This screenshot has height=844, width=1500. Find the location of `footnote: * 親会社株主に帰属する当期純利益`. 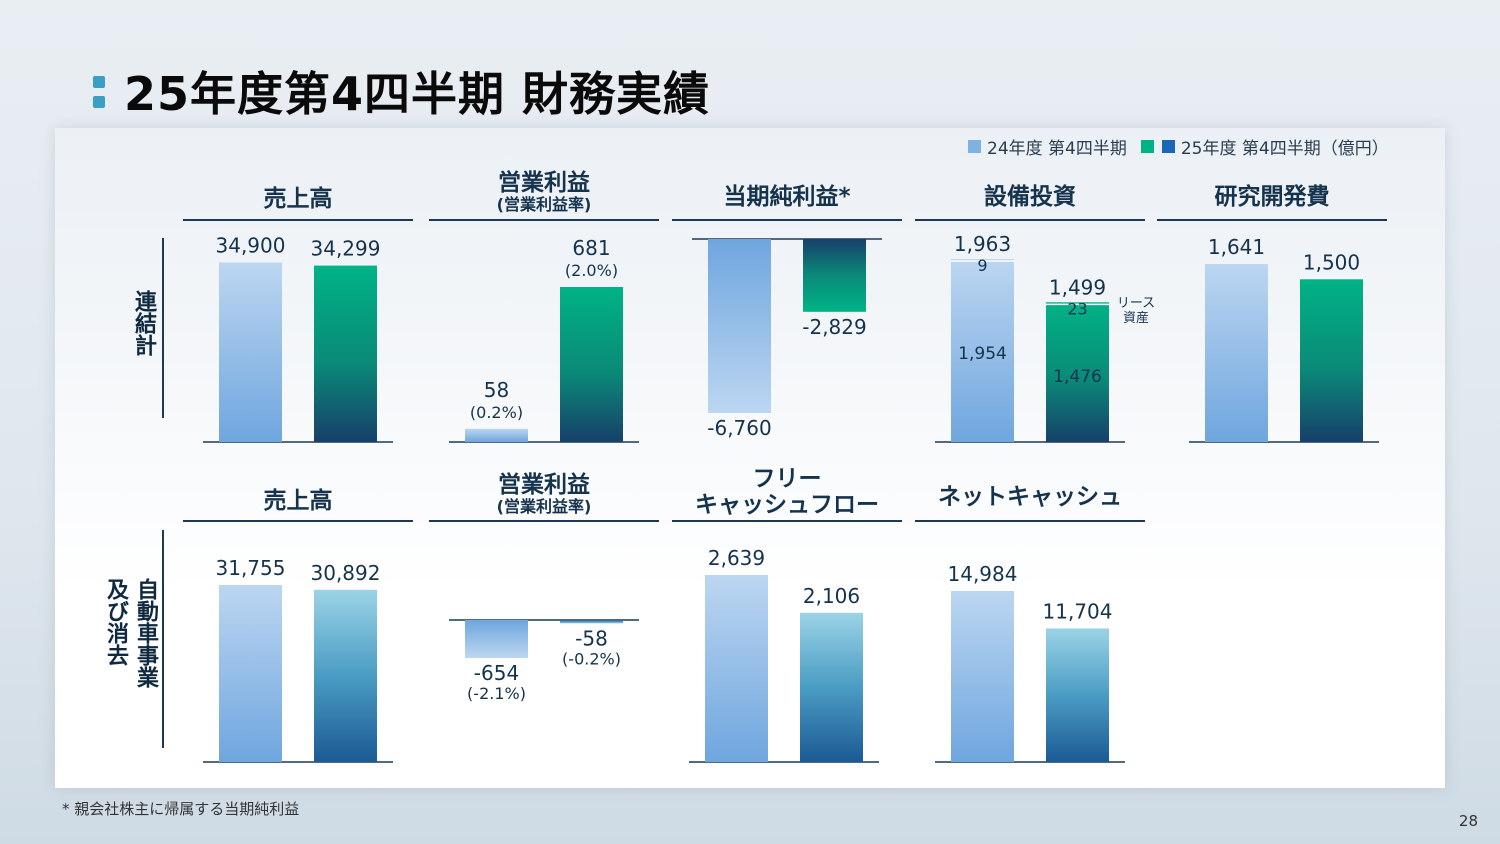

footnote: * 親会社株主に帰属する当期純利益 is located at coordinates (181, 809).